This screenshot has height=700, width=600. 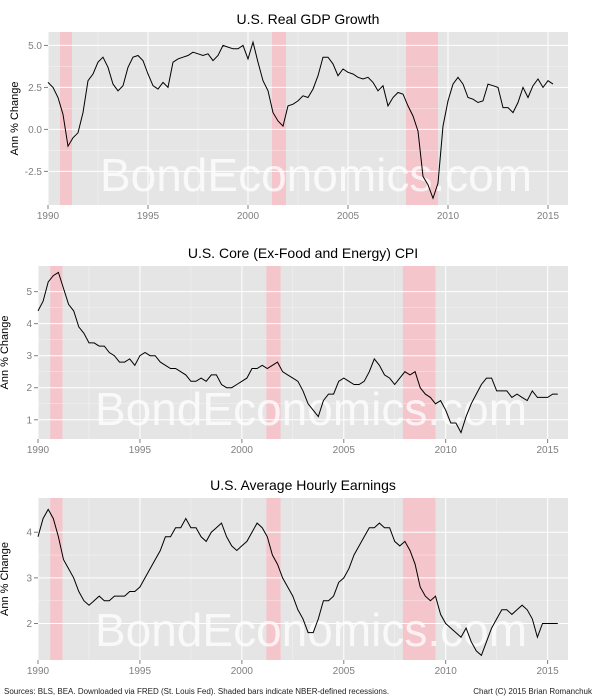 I want to click on y-tick-label: 0.0, so click(x=35, y=130).